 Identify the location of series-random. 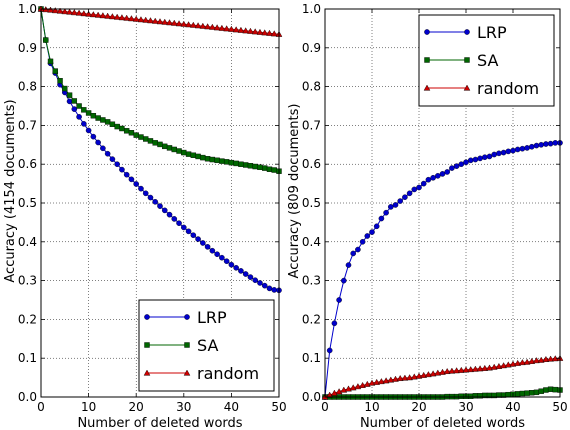
(442, 377).